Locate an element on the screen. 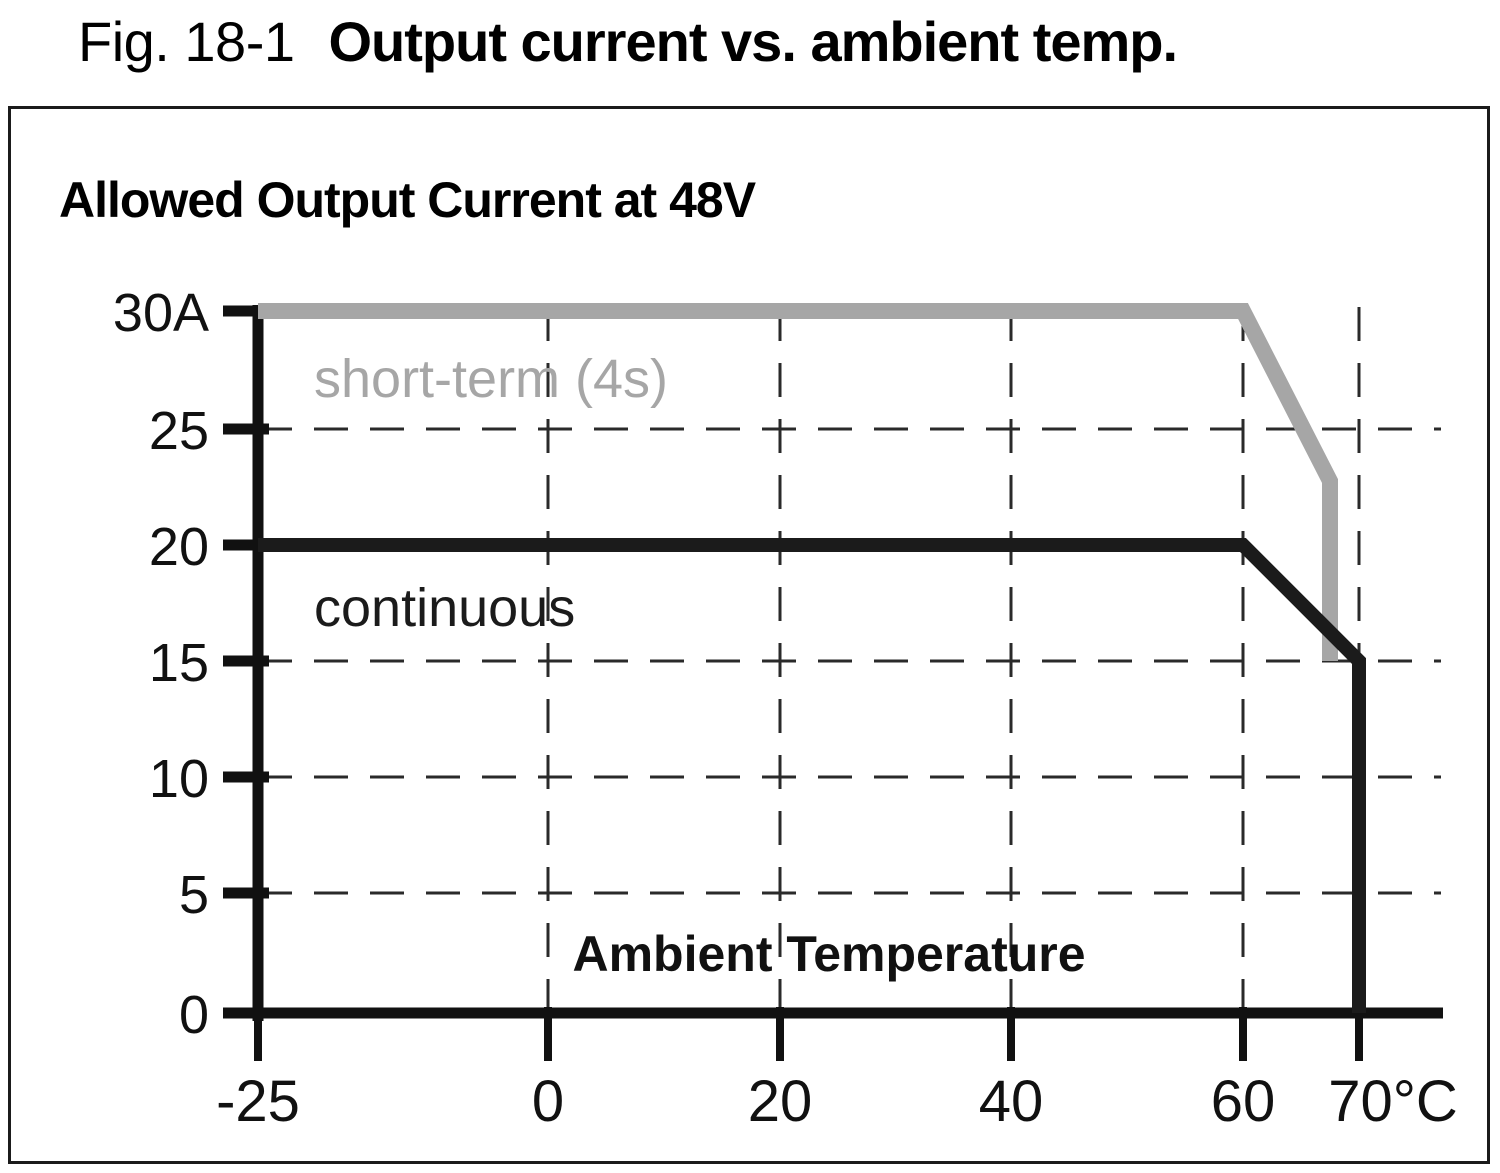 This screenshot has width=1500, height=1173. x-axis-ticks is located at coordinates (808, 1034).